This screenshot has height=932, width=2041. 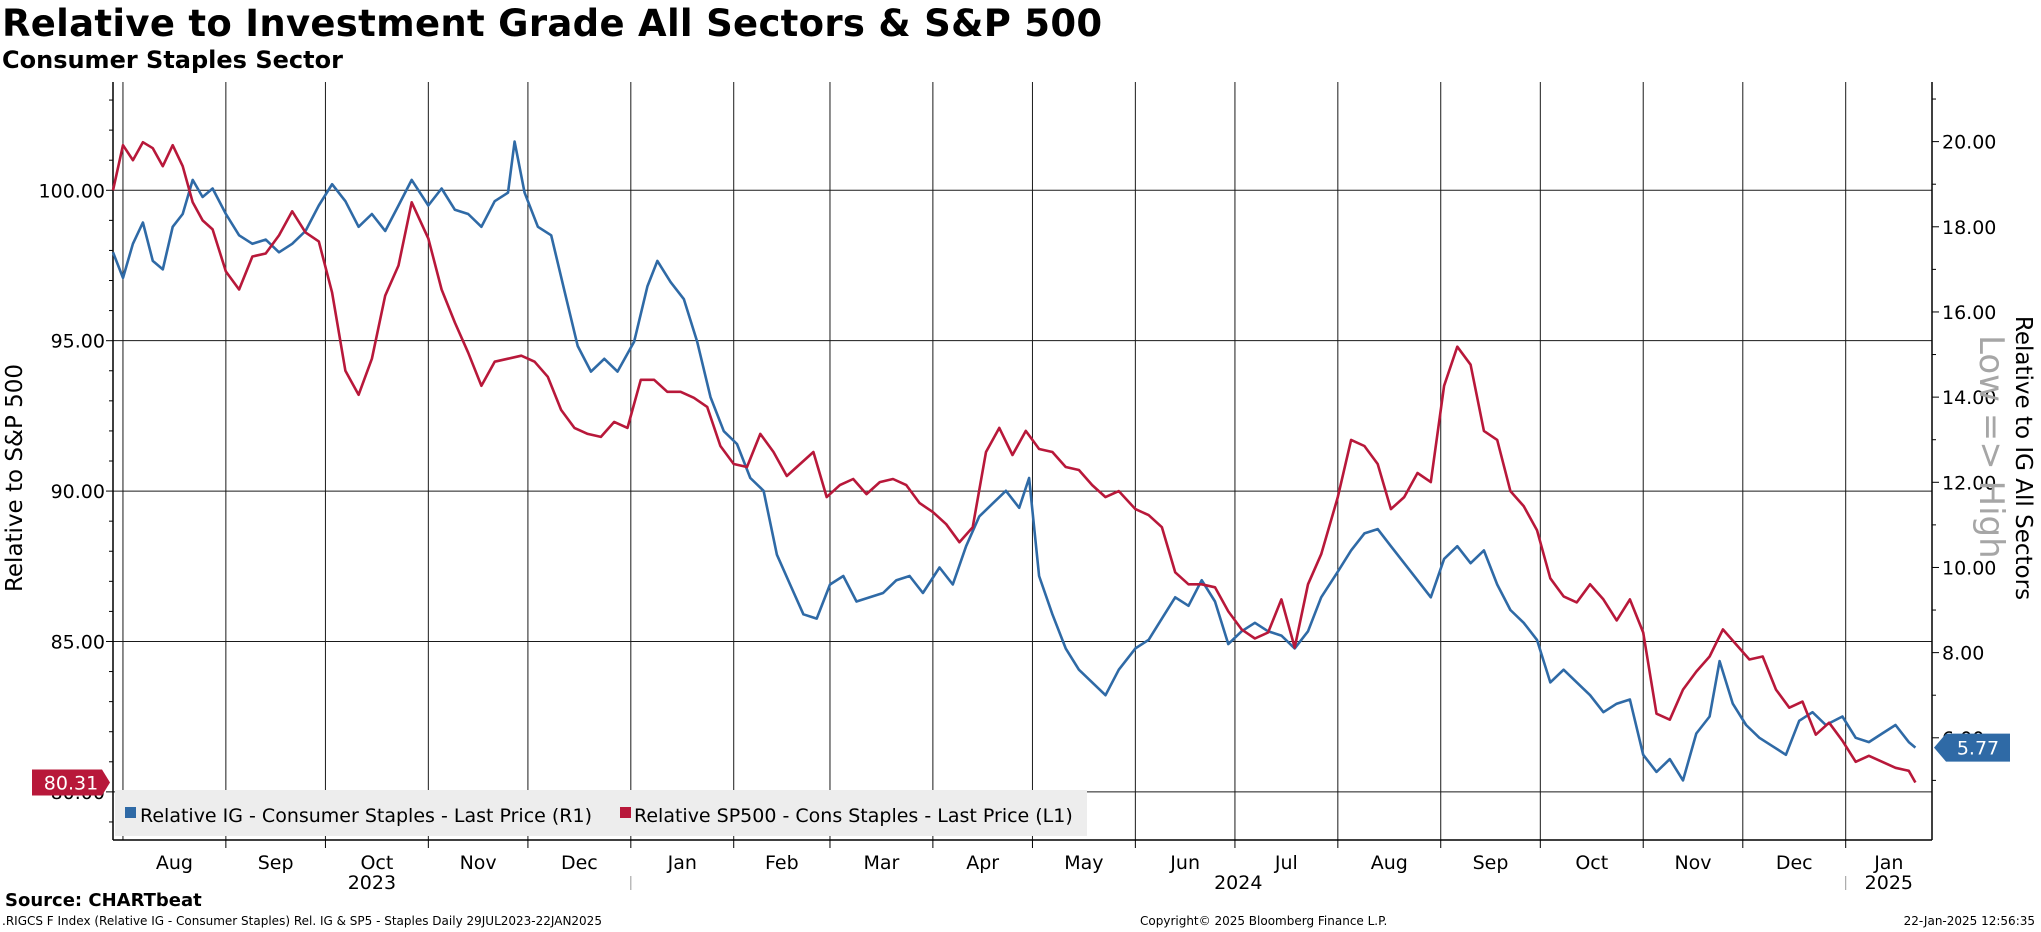 What do you see at coordinates (72, 191) in the screenshot?
I see `left-tick-label: 100.00` at bounding box center [72, 191].